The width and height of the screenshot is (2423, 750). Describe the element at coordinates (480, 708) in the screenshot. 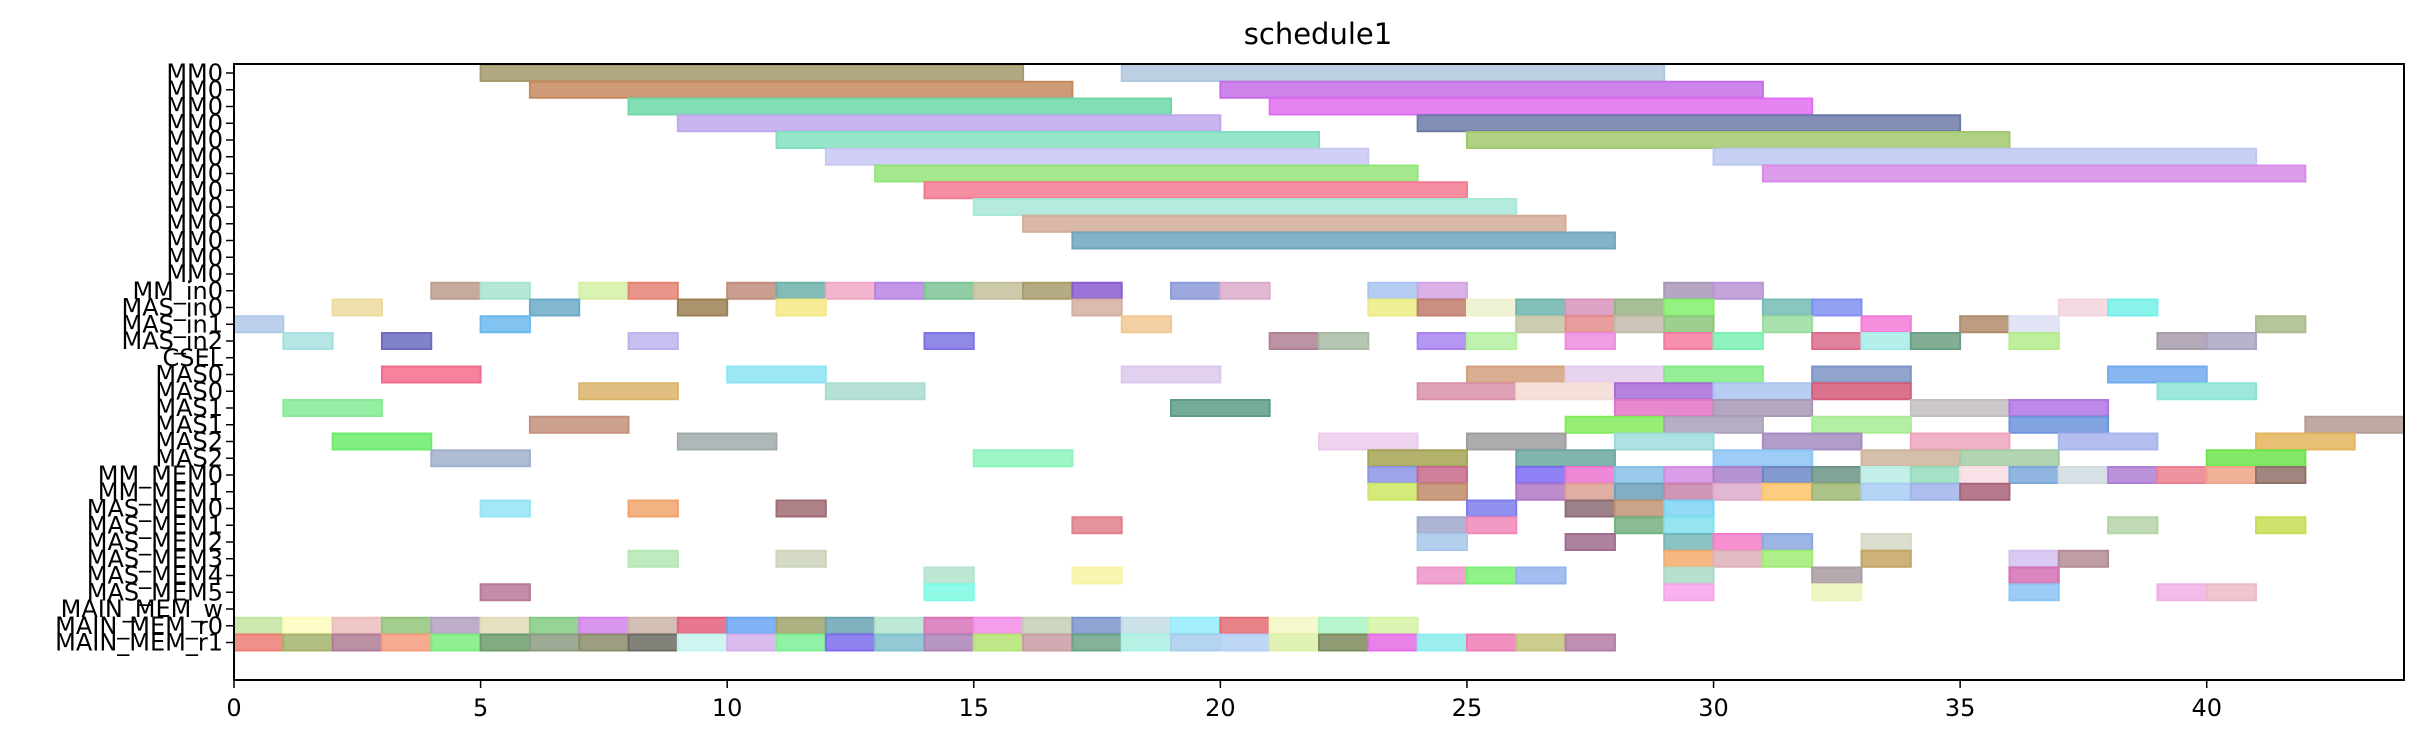

I see `x-tick-label: 5` at that location.